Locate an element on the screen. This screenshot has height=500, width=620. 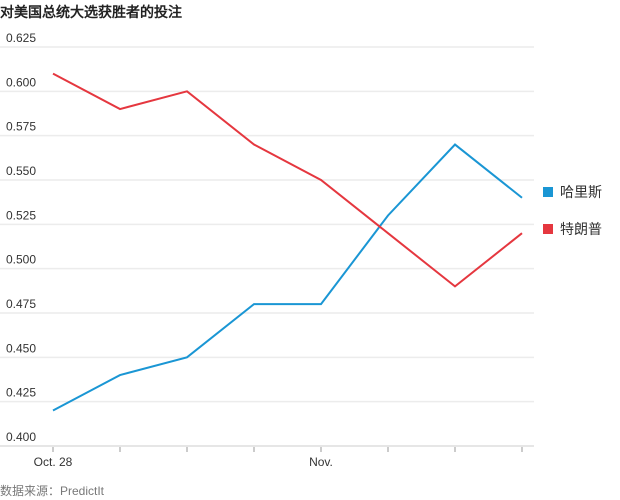
y-tick-label: 0.550 is located at coordinates (21, 171).